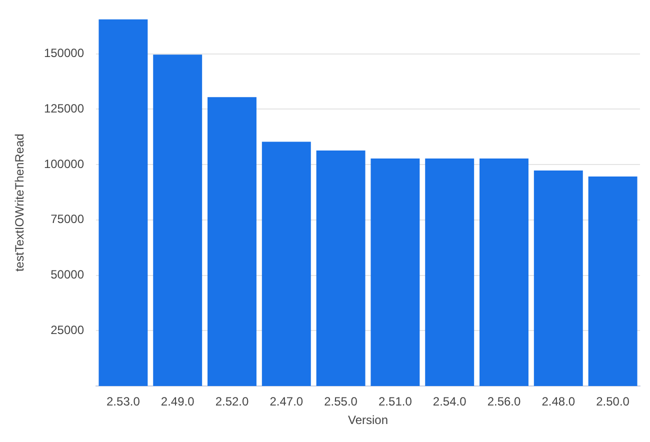 The width and height of the screenshot is (650, 442). Describe the element at coordinates (67, 219) in the screenshot. I see `y-tick-label: 75000` at that location.